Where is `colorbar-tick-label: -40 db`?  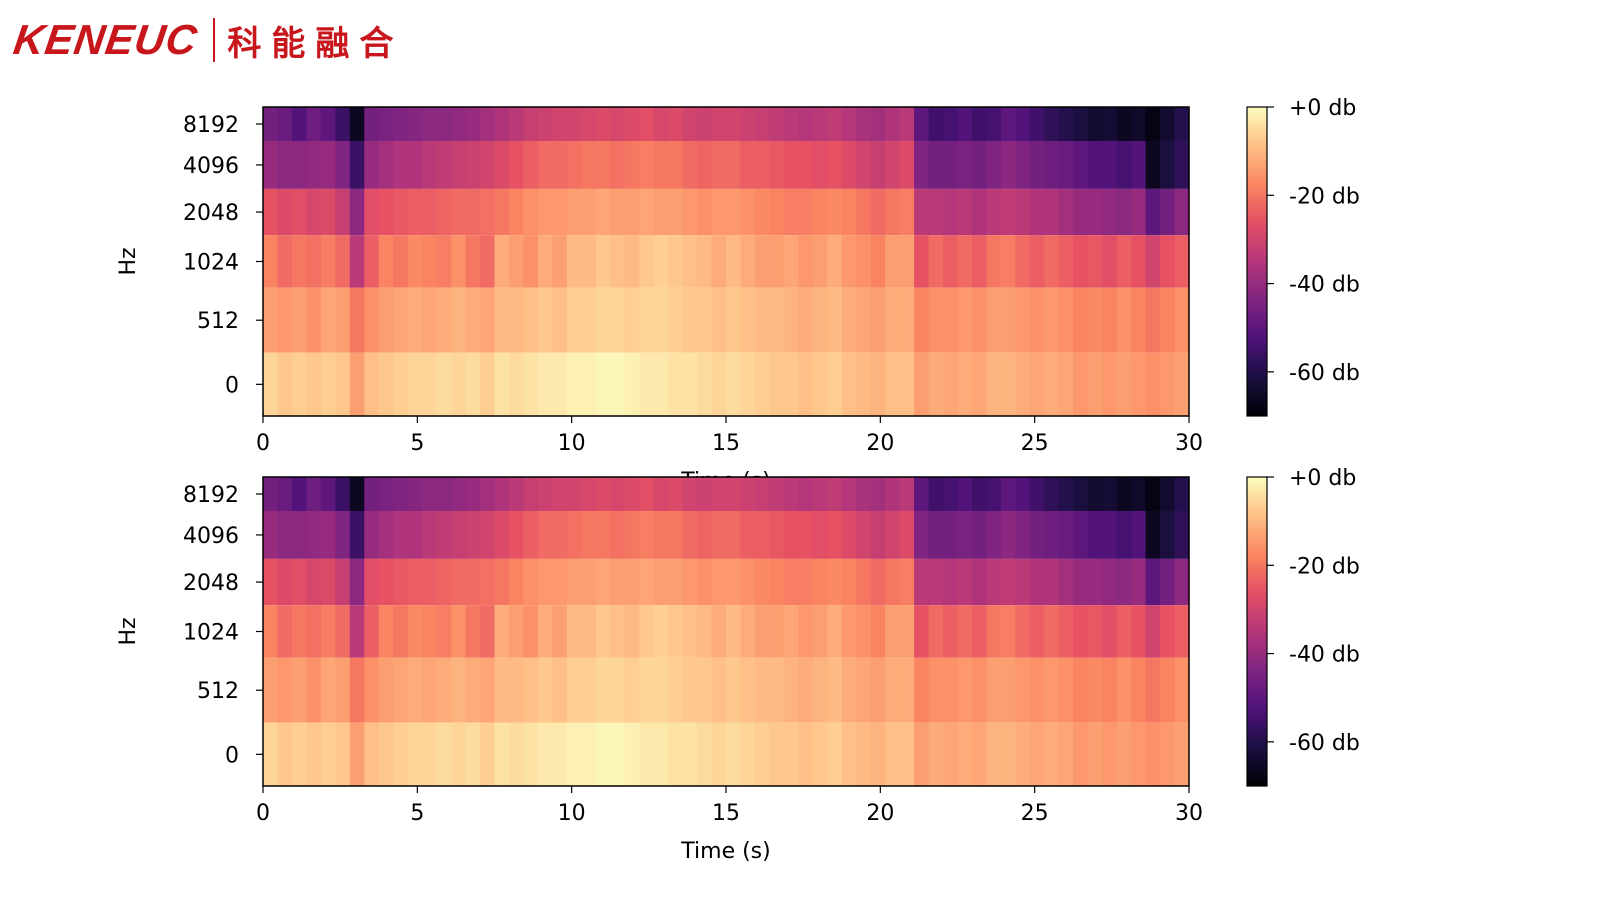 colorbar-tick-label: -40 db is located at coordinates (1324, 285).